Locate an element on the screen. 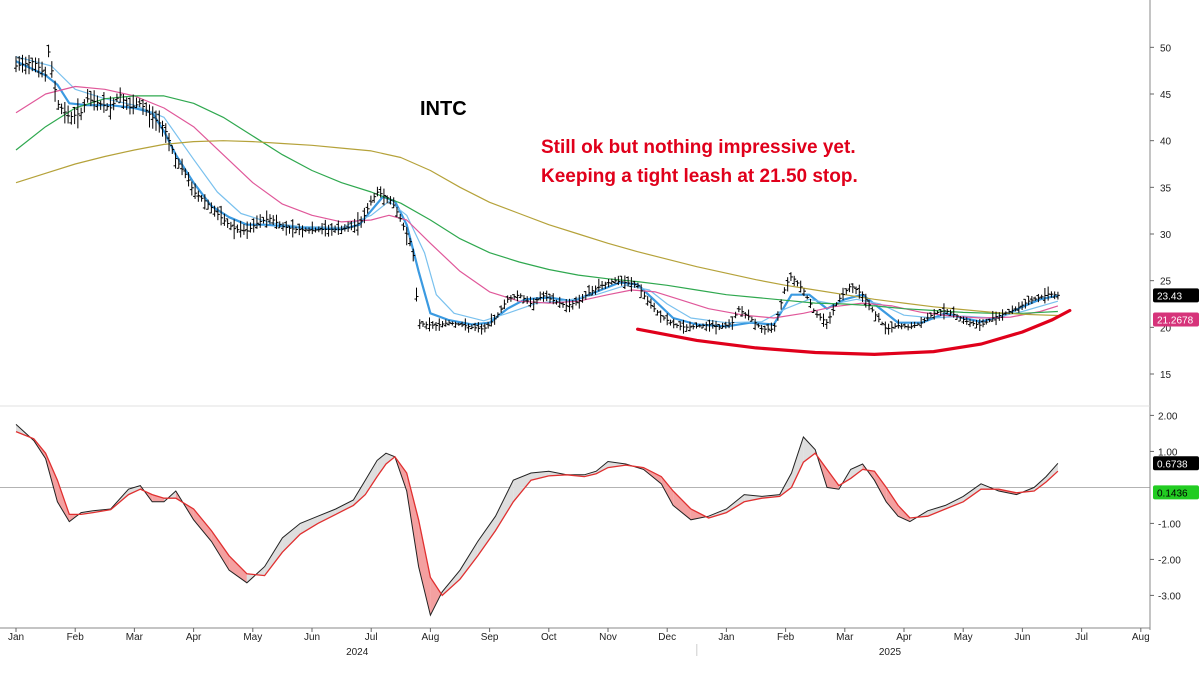  x-tick-label: Apr is located at coordinates (194, 637).